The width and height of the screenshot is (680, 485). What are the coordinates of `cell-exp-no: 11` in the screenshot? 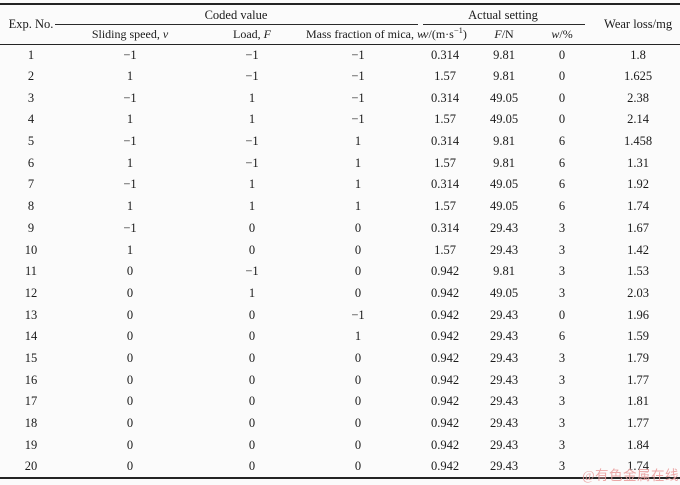 It's located at (31, 271).